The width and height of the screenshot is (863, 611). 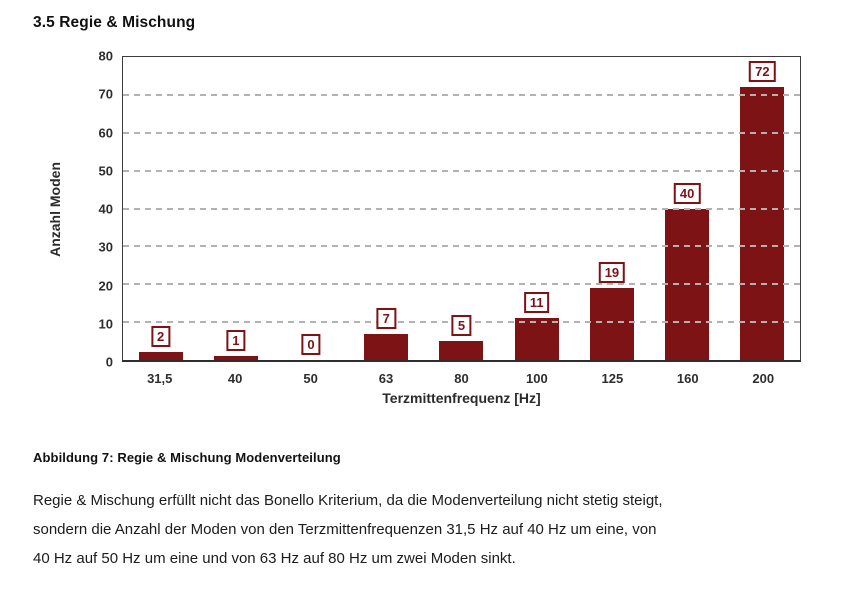 I want to click on bar-slot: 40, so click(x=687, y=208).